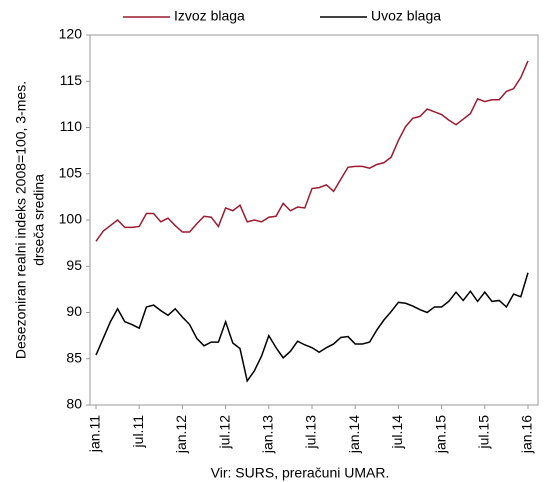 The height and width of the screenshot is (482, 550). I want to click on y-tick-label: 105, so click(71, 172).